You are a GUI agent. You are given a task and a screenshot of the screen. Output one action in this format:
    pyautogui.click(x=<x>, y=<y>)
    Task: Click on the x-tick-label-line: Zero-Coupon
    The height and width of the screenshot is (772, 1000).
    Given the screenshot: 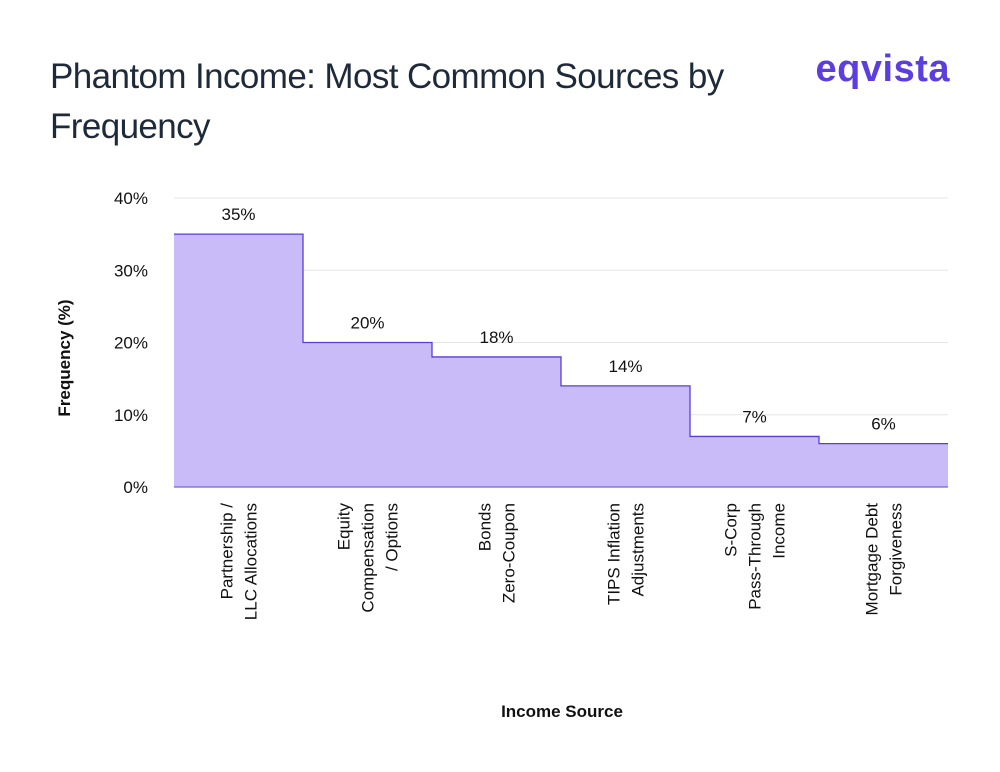 What is the action you would take?
    pyautogui.click(x=509, y=553)
    